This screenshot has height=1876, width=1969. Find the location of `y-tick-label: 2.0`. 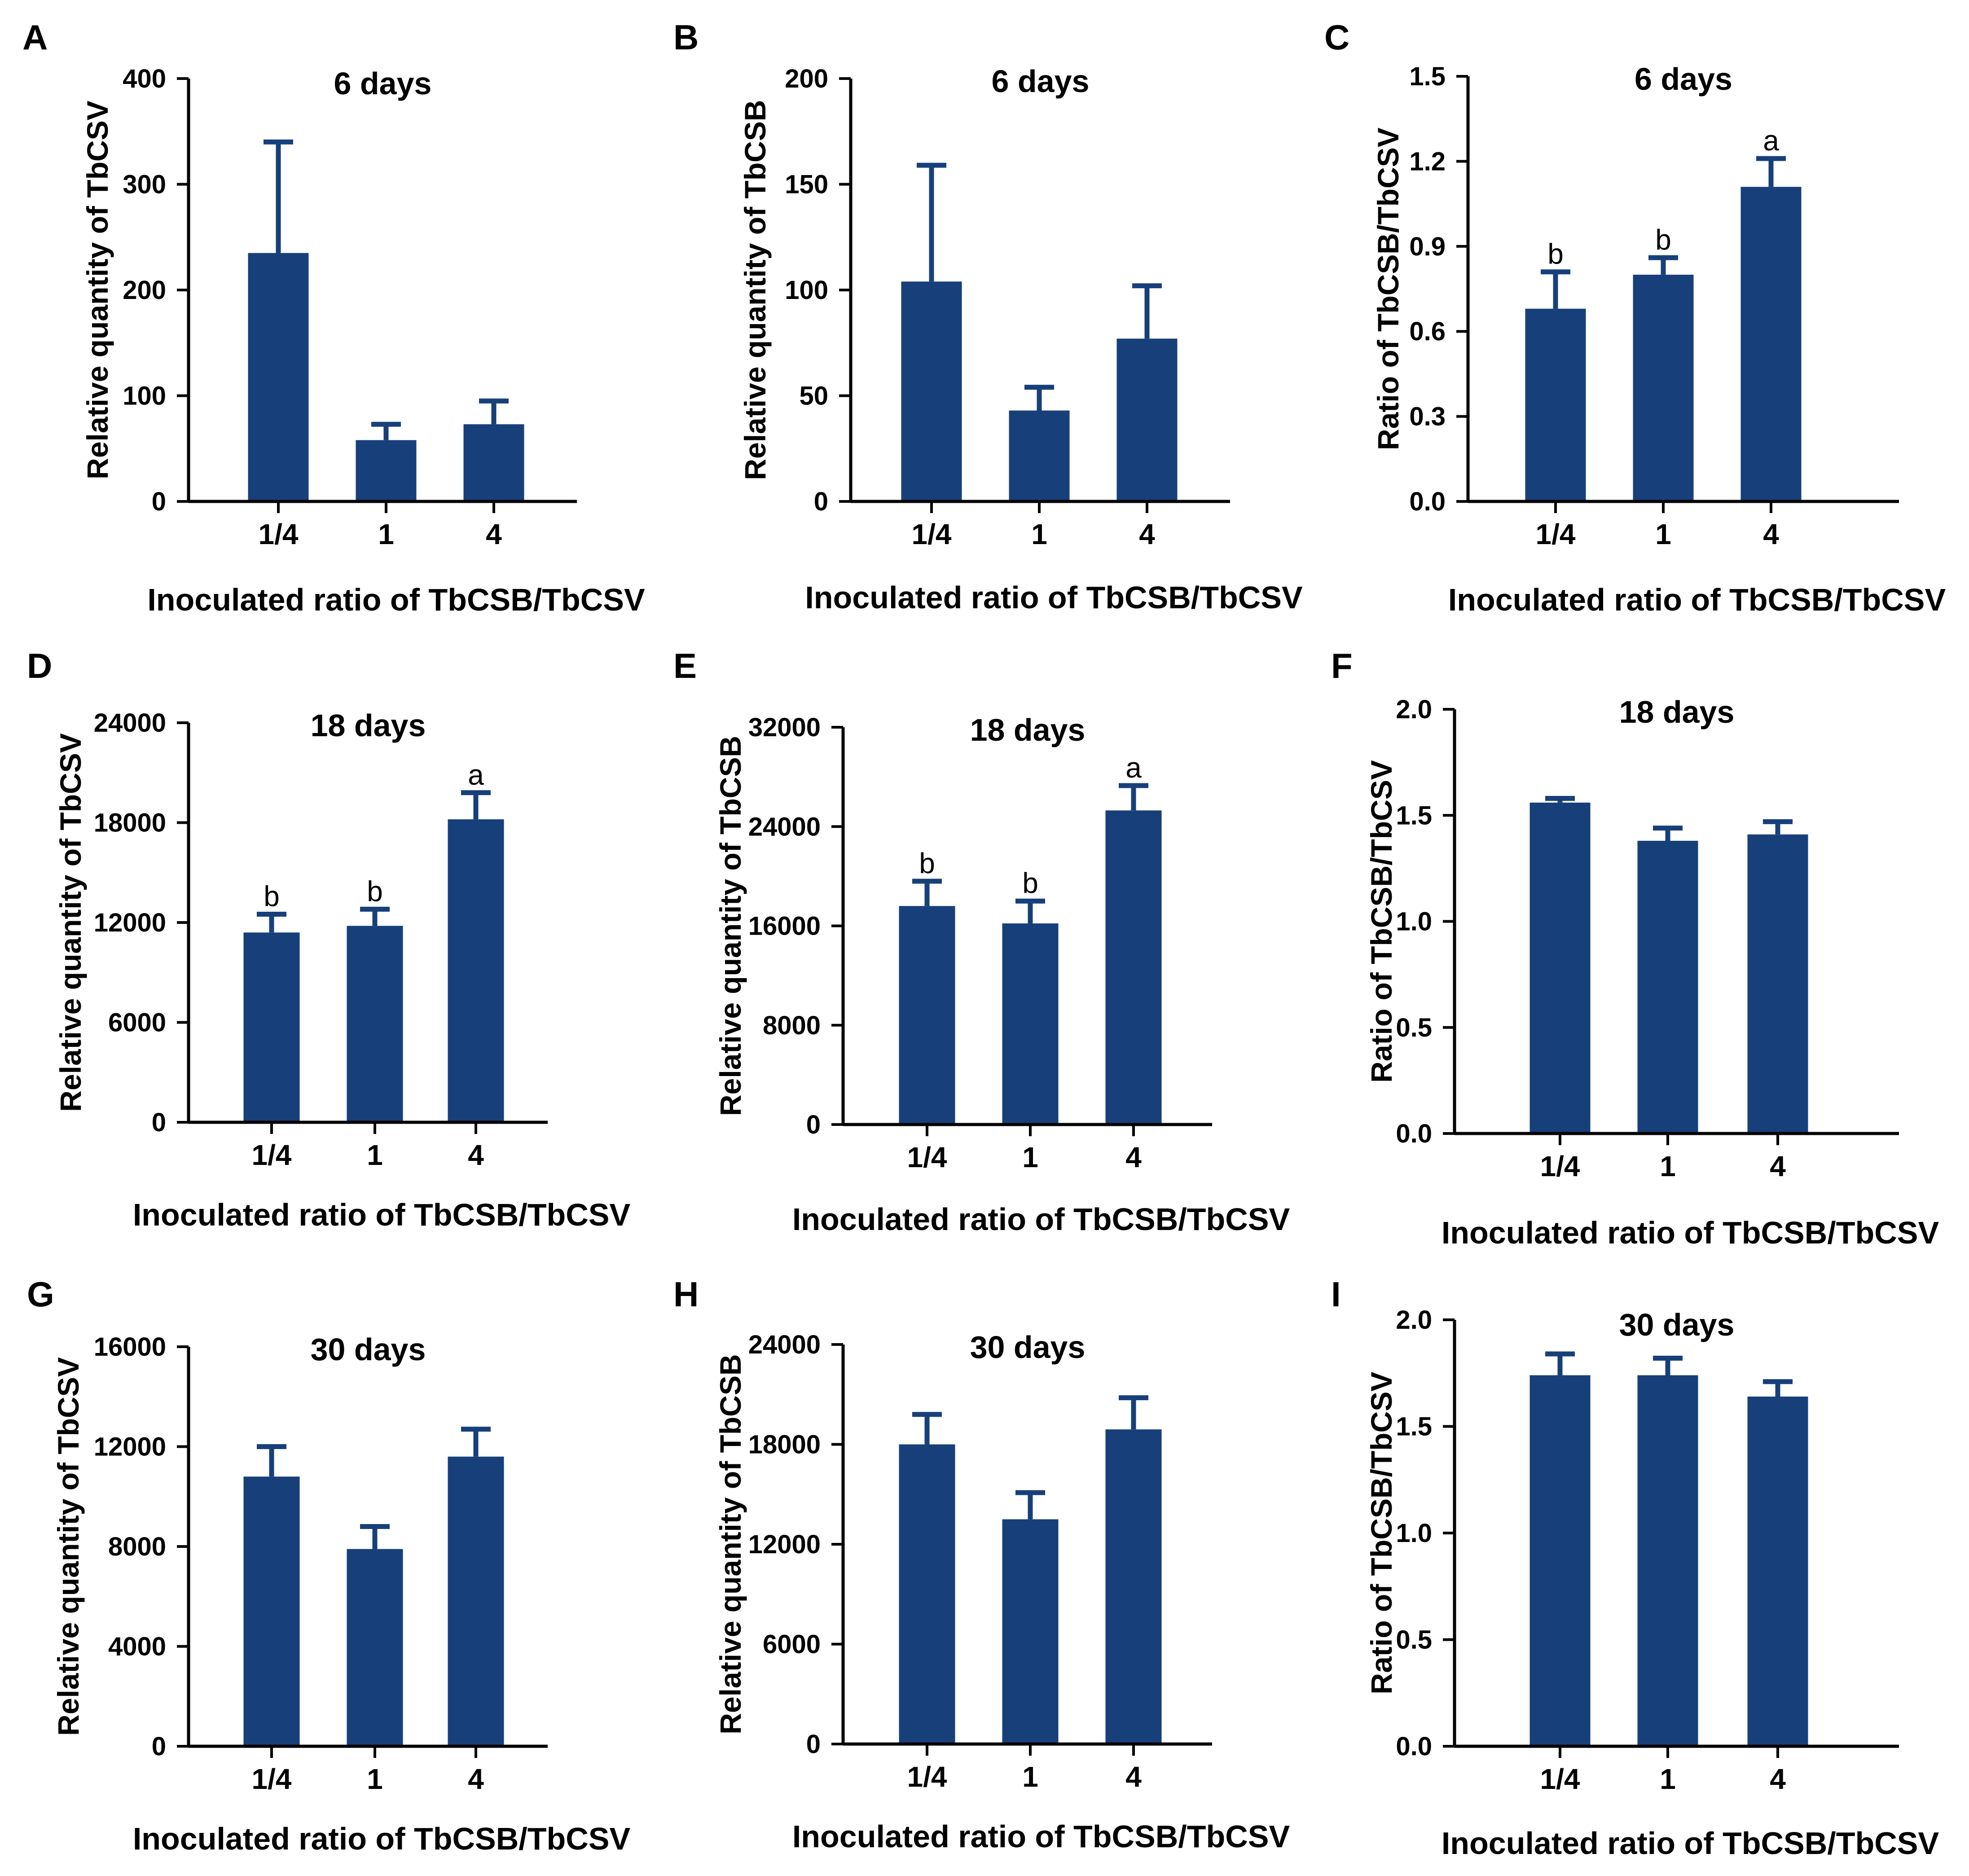

y-tick-label: 2.0 is located at coordinates (1414, 709).